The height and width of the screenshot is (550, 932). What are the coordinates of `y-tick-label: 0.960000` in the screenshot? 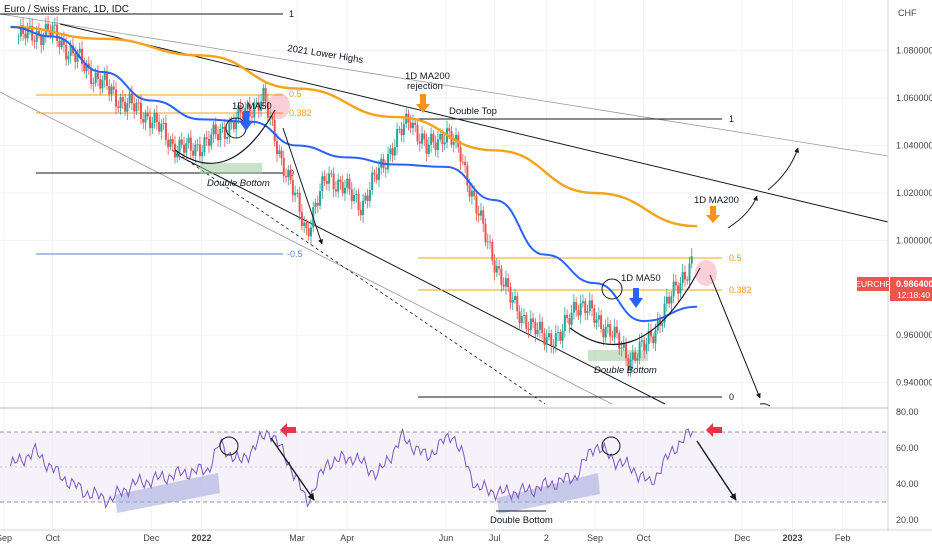 It's located at (914, 335).